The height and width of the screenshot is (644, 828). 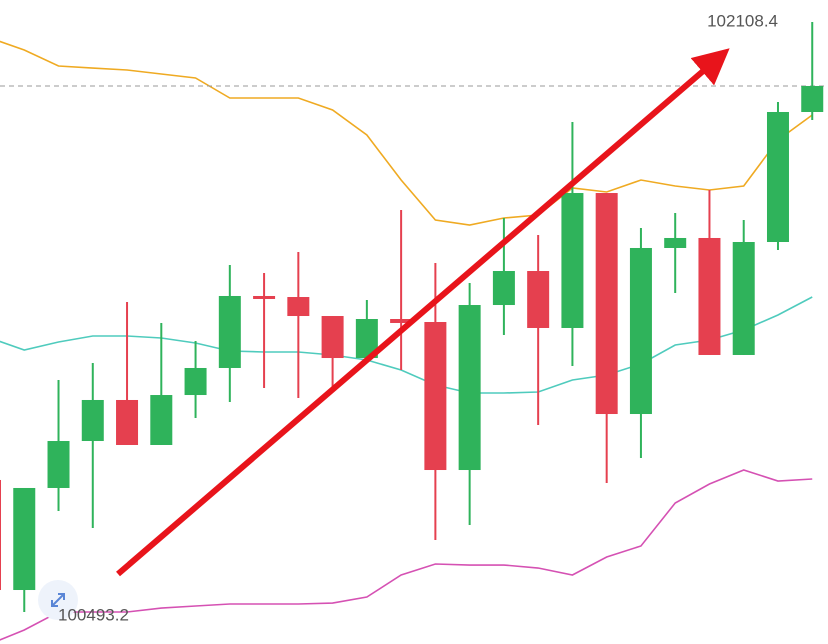 What do you see at coordinates (93, 614) in the screenshot?
I see `low-price-label: 100493.2` at bounding box center [93, 614].